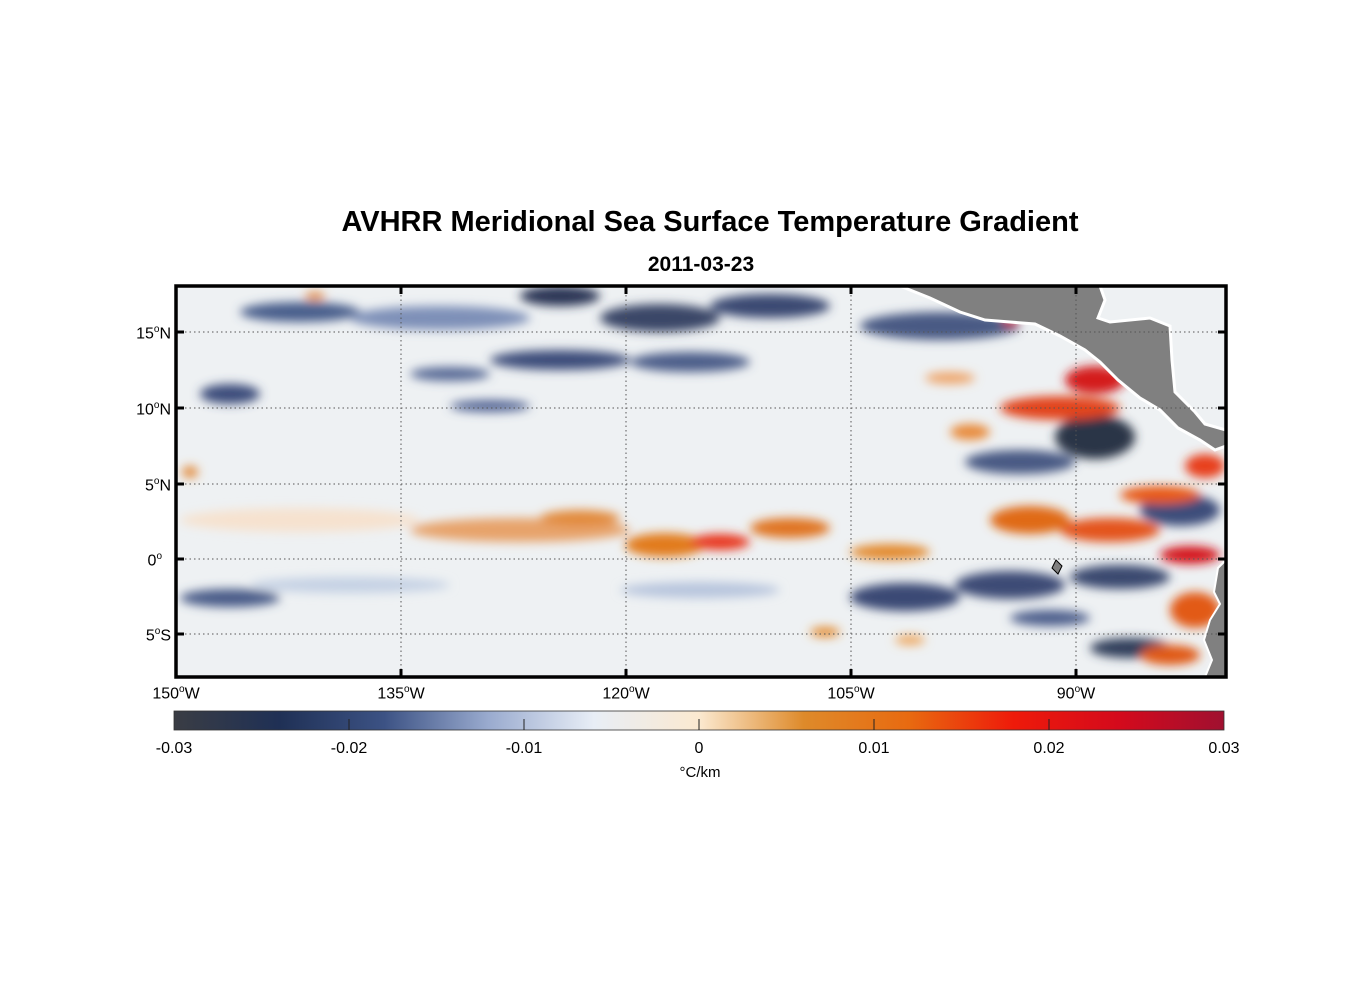 The height and width of the screenshot is (1000, 1356). I want to click on colorbar-tick-label: -0.02, so click(349, 748).